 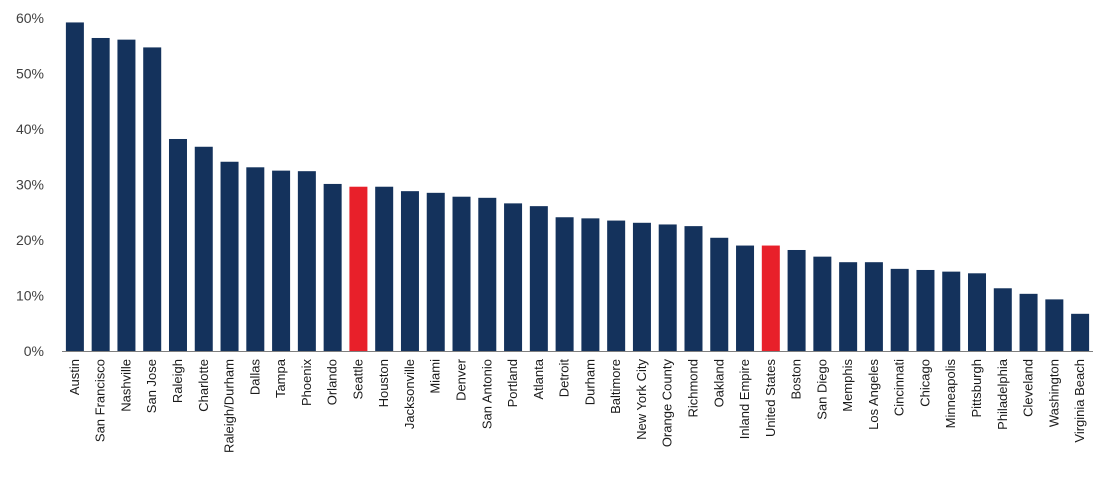 I want to click on x-tick-label: Durham, so click(x=589, y=382).